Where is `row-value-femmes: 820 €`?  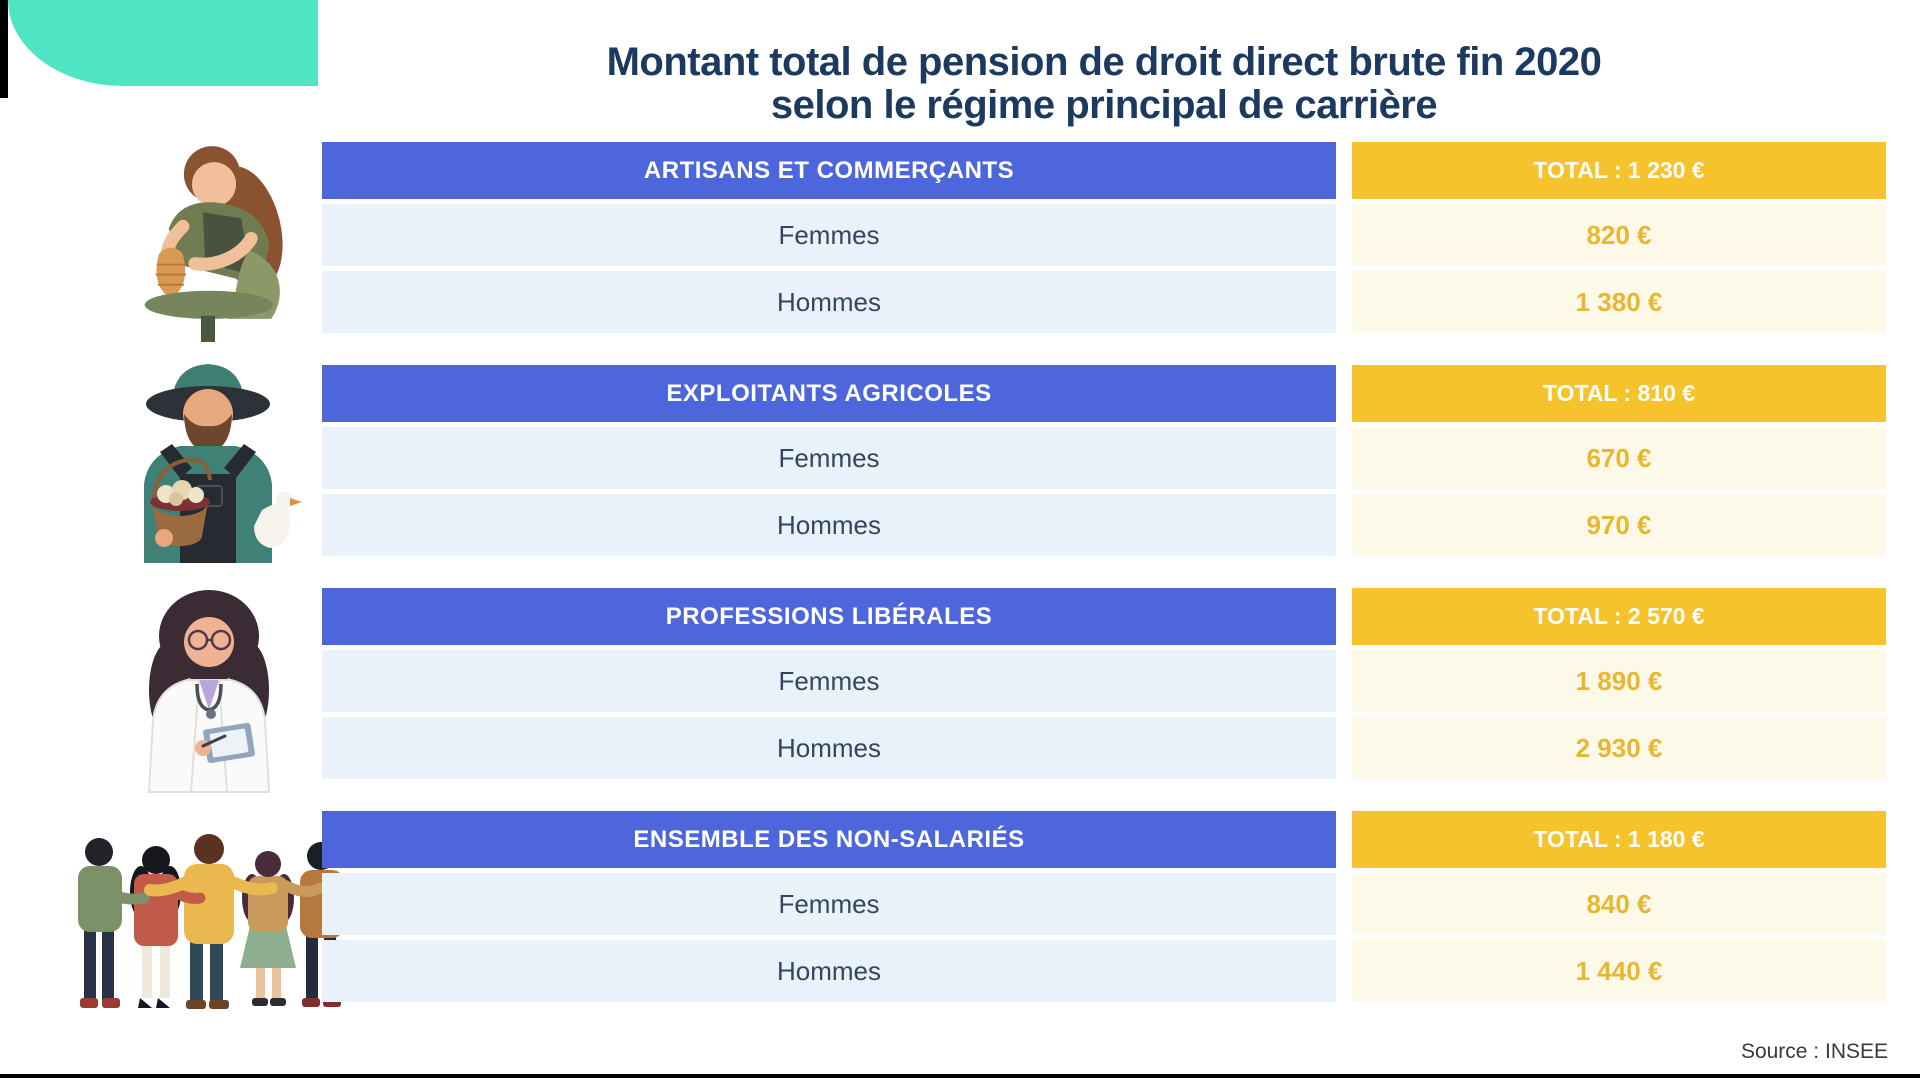 row-value-femmes: 820 € is located at coordinates (1619, 235).